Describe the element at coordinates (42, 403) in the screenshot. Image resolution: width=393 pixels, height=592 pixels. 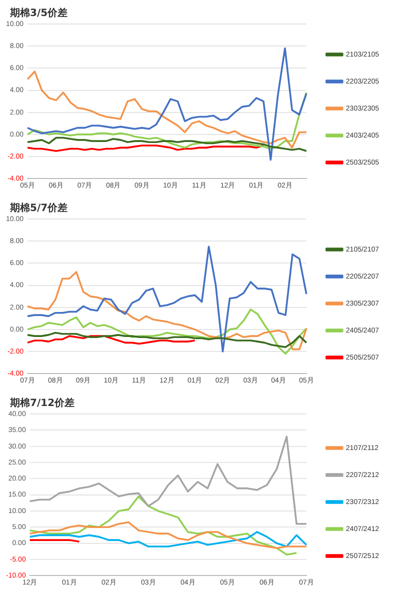
I see `chart-title: 期棉7/12价差` at that location.